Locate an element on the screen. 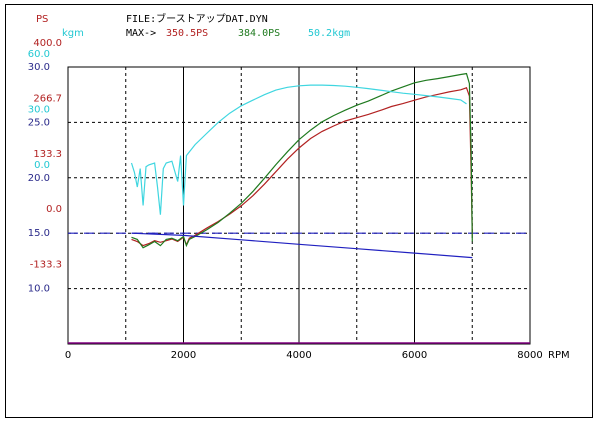 The image size is (600, 426). ps-unit-label: PS is located at coordinates (42, 19).